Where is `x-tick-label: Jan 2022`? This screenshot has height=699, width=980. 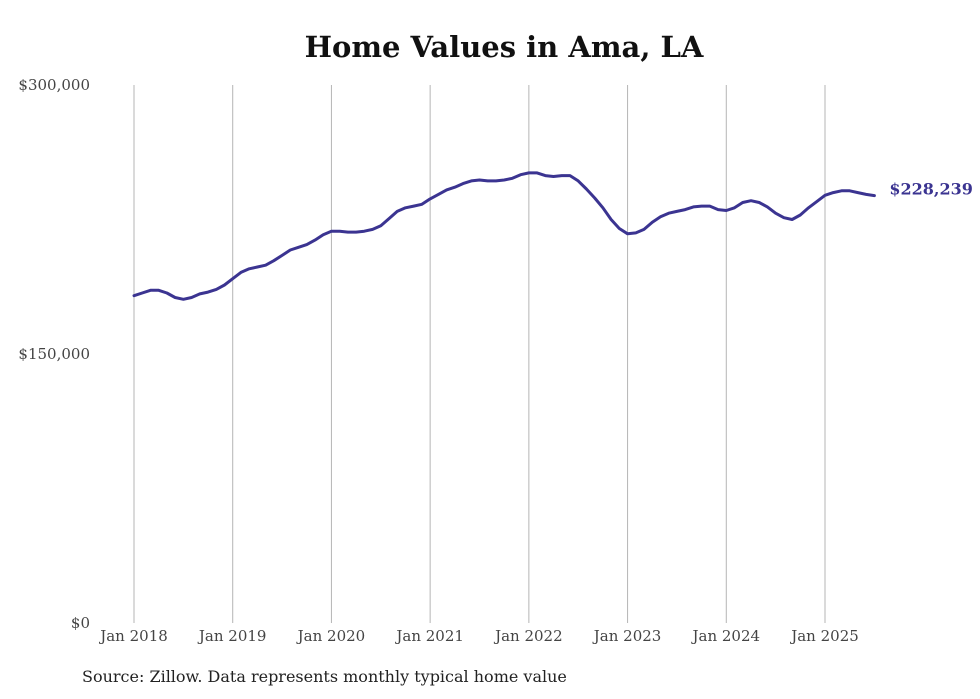 x-tick-label: Jan 2022 is located at coordinates (528, 636).